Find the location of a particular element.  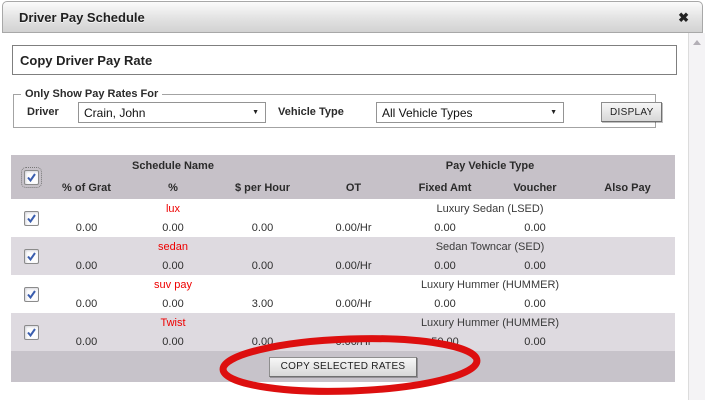

schedule-name: Twist is located at coordinates (173, 322).